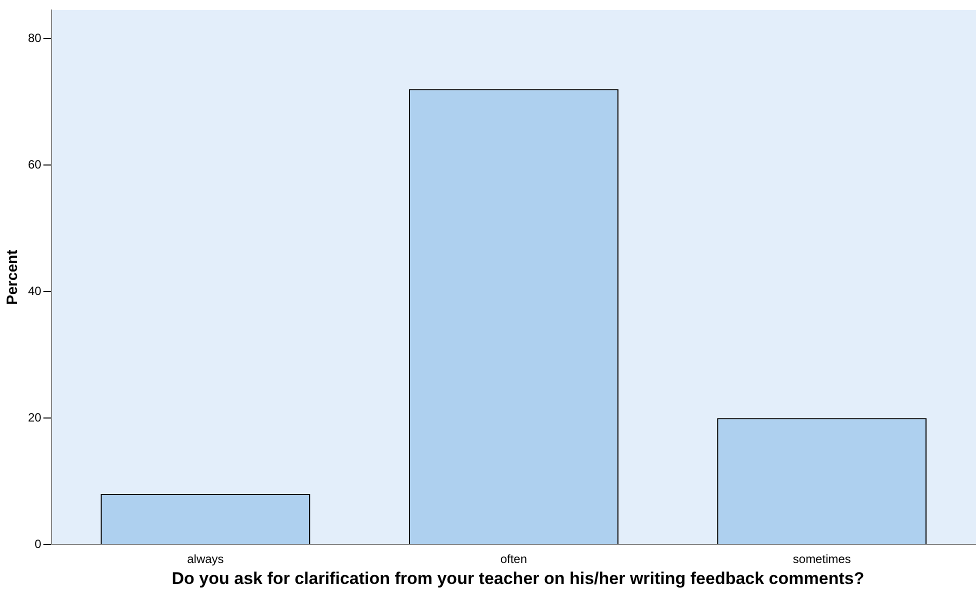 This screenshot has width=976, height=615. What do you see at coordinates (35, 417) in the screenshot?
I see `y-tick-label: 20` at bounding box center [35, 417].